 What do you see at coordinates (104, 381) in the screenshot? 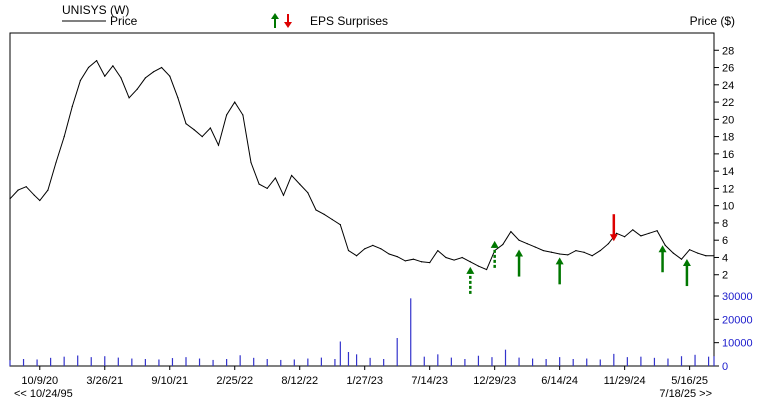
I see `date-axis-tick-label: 3/26/21` at bounding box center [104, 381].